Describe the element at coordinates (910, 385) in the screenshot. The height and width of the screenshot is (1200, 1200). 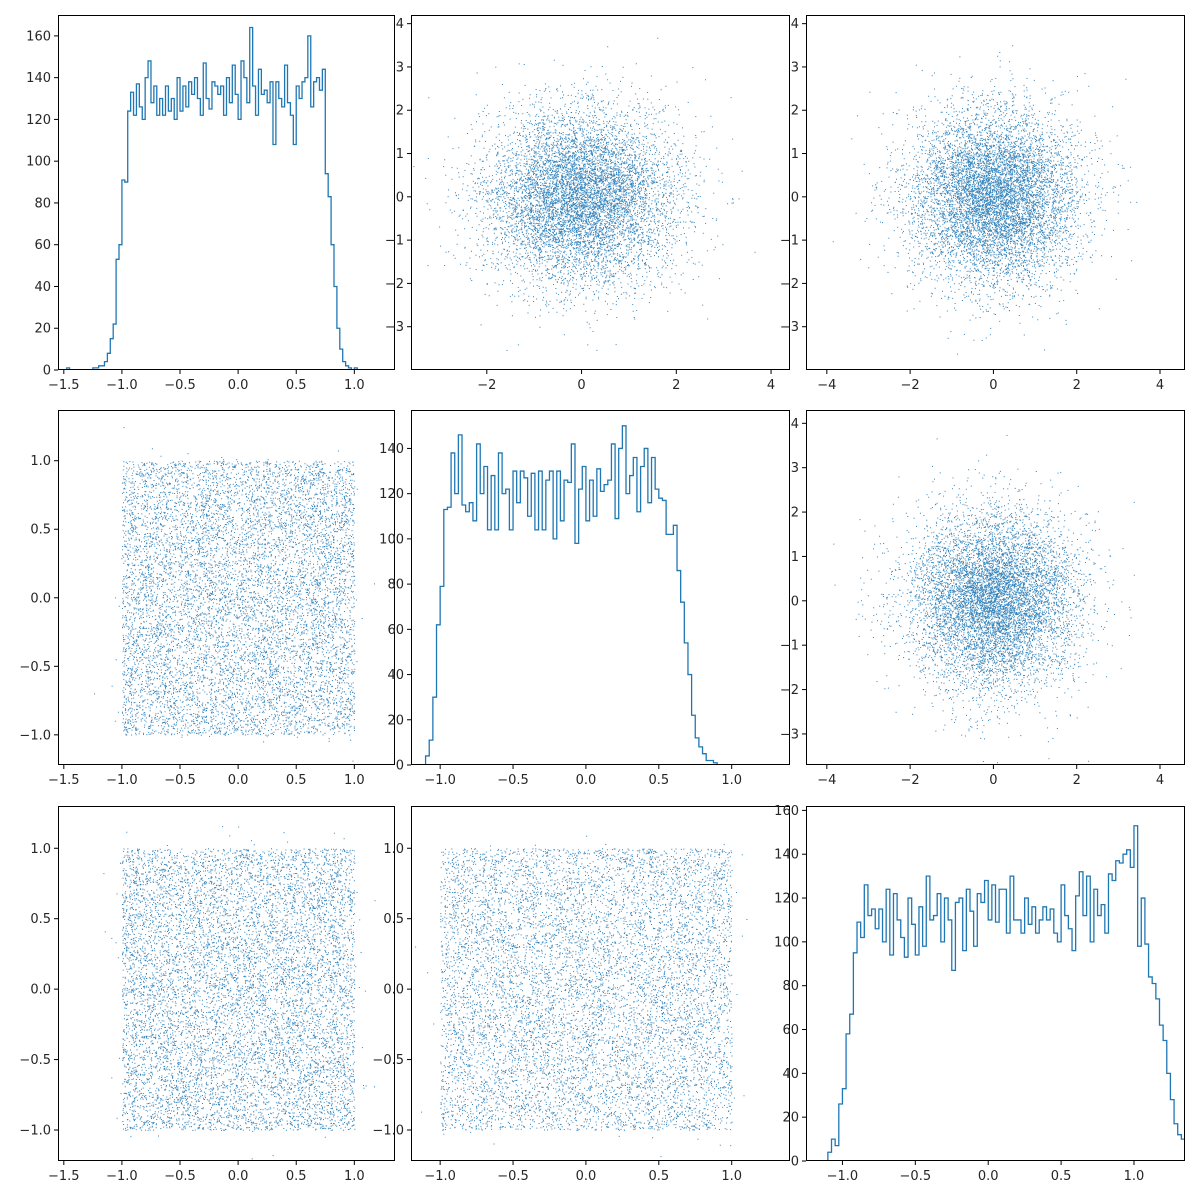
I see `x-tick-label: −2` at that location.